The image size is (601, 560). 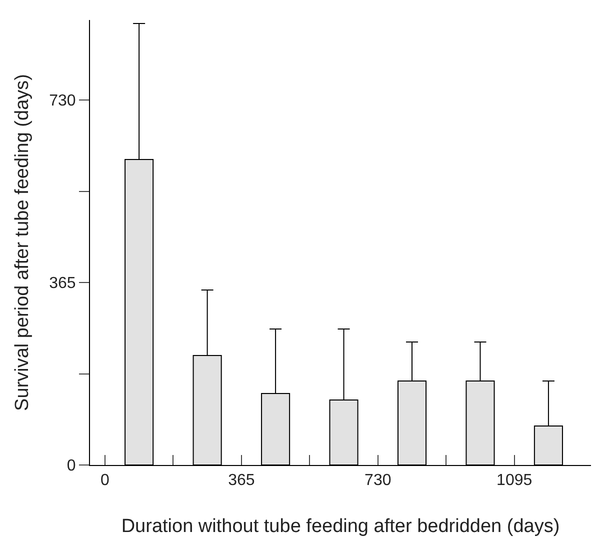 I want to click on x-tick-label: 730, so click(x=378, y=481).